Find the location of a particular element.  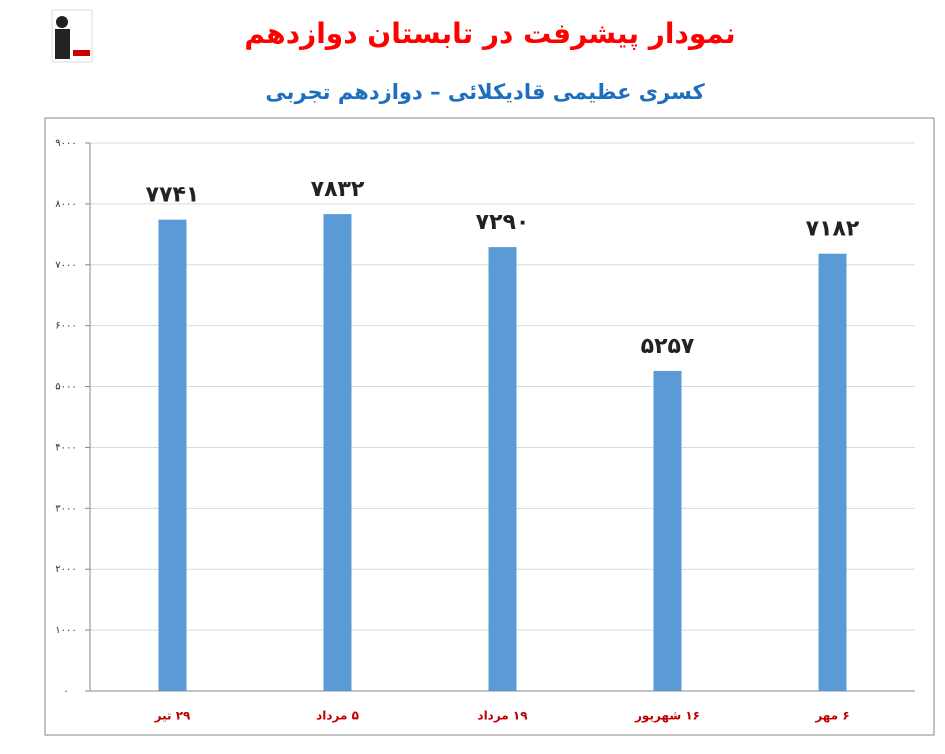

y-tick-label: ۰ is located at coordinates (65, 691).